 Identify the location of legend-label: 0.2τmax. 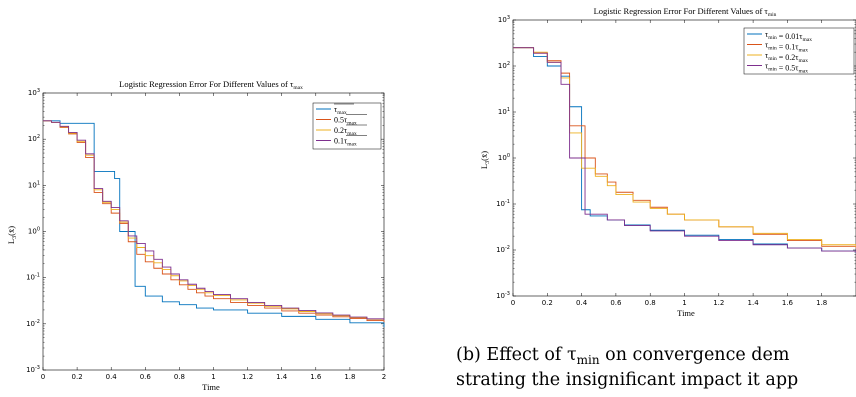
(345, 131).